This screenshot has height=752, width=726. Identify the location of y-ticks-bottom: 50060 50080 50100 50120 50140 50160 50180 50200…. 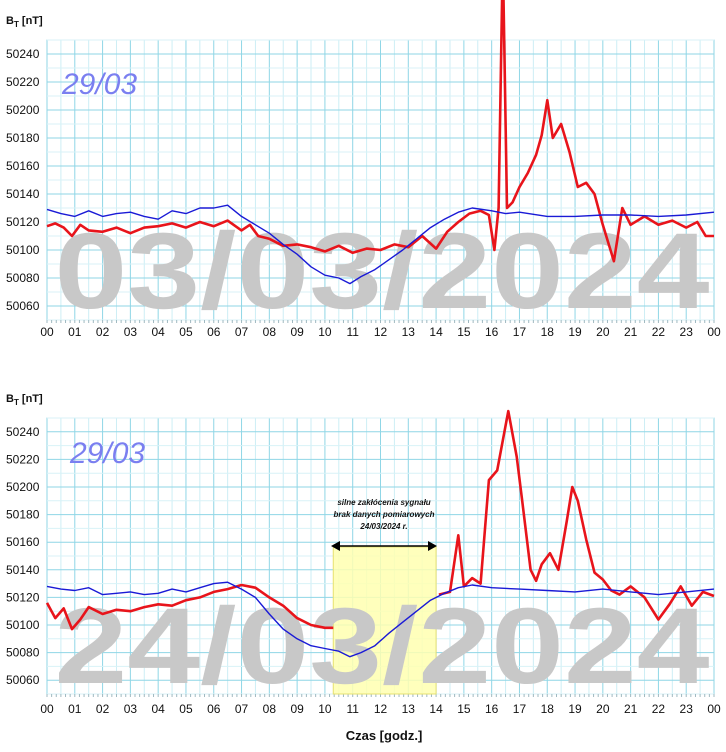
(23, 556).